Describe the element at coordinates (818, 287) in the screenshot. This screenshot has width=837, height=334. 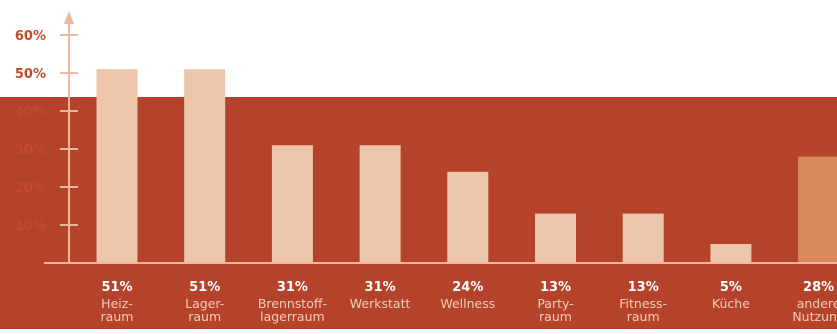
I see `value-label-8: 28%` at that location.